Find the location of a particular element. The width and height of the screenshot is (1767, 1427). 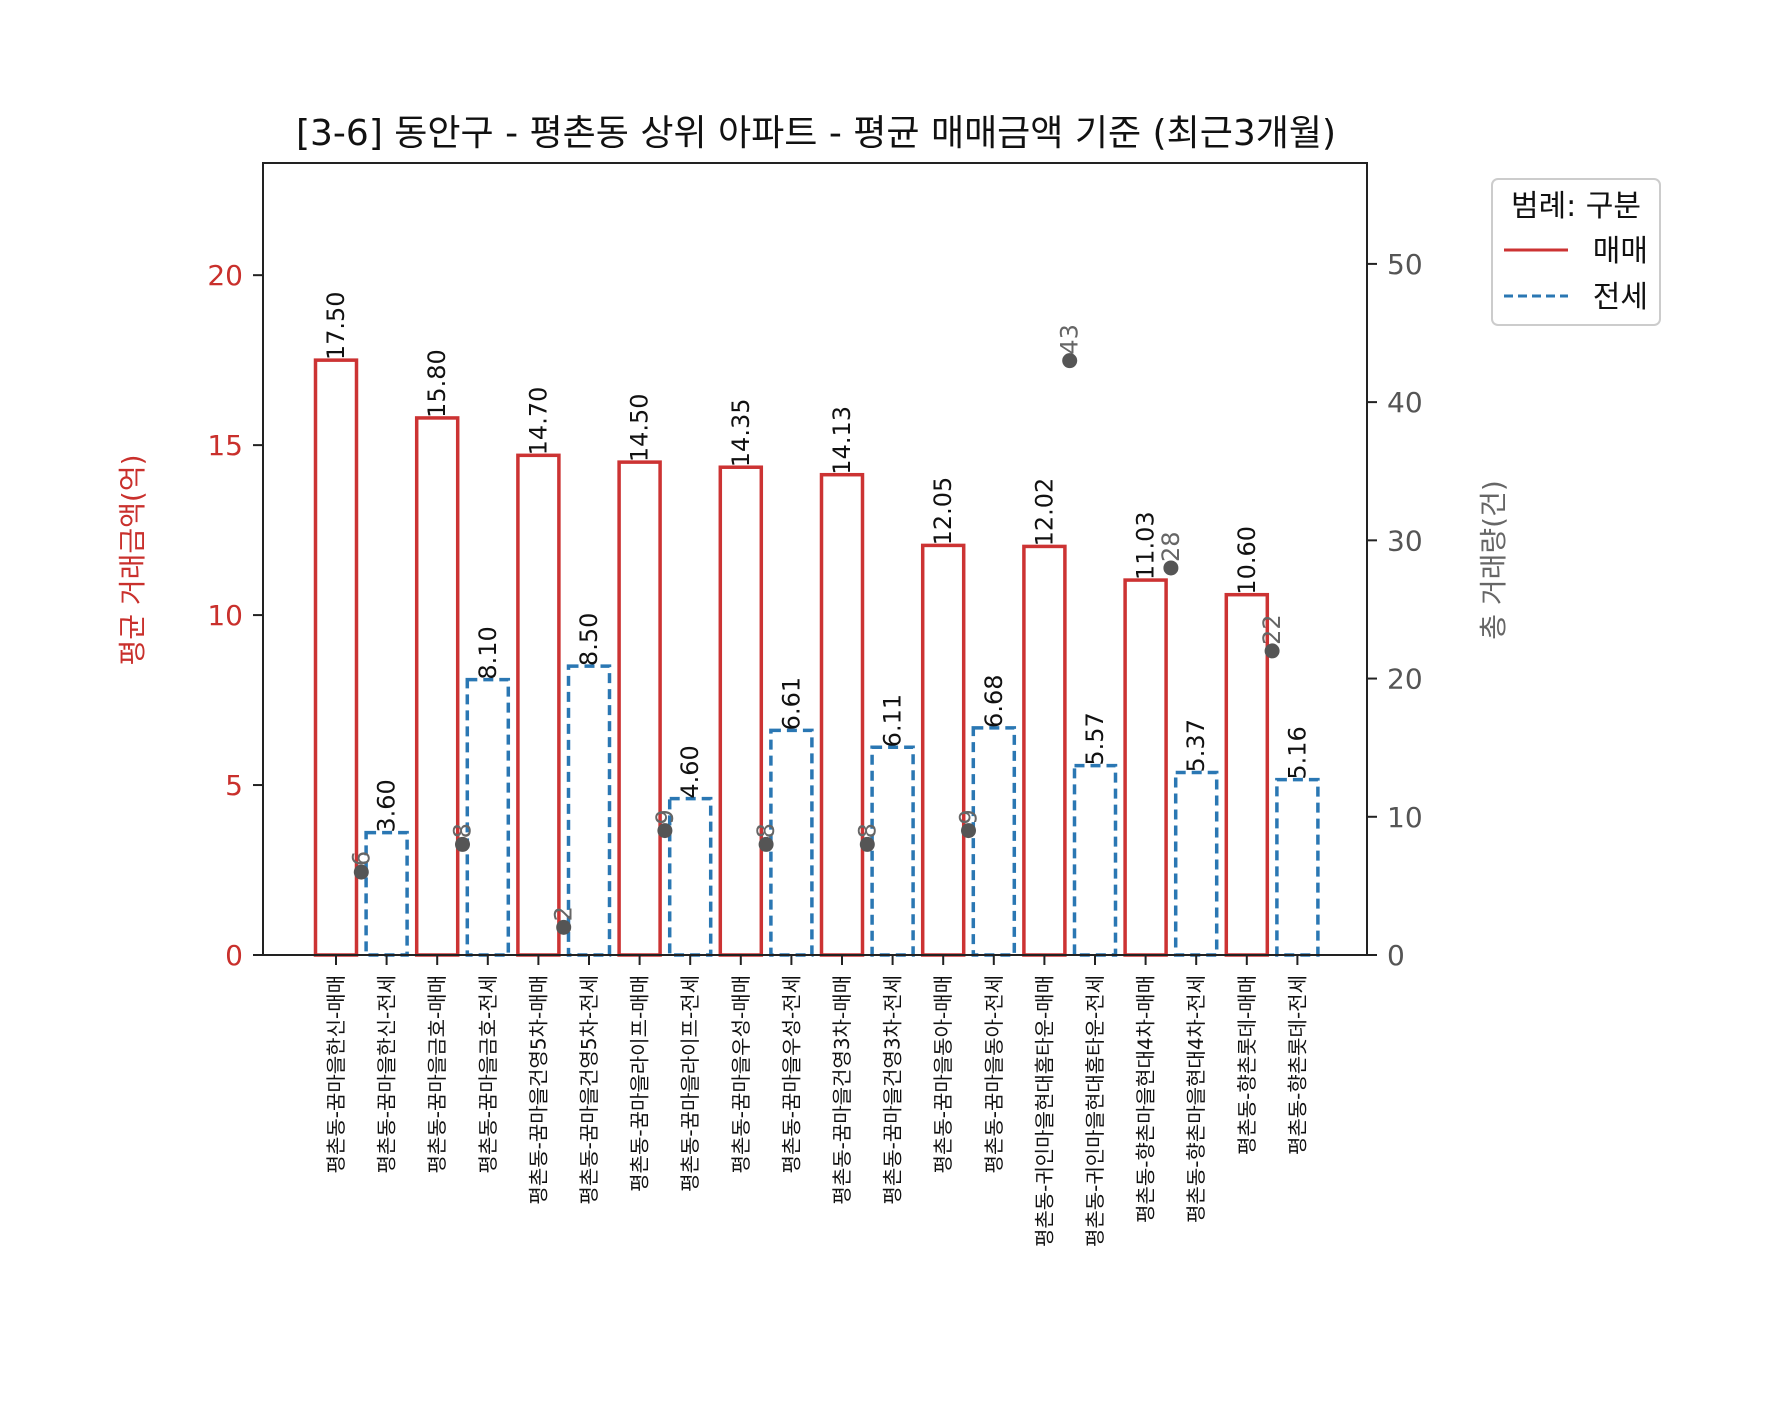

y-left-tick-label: 5 is located at coordinates (234, 785).